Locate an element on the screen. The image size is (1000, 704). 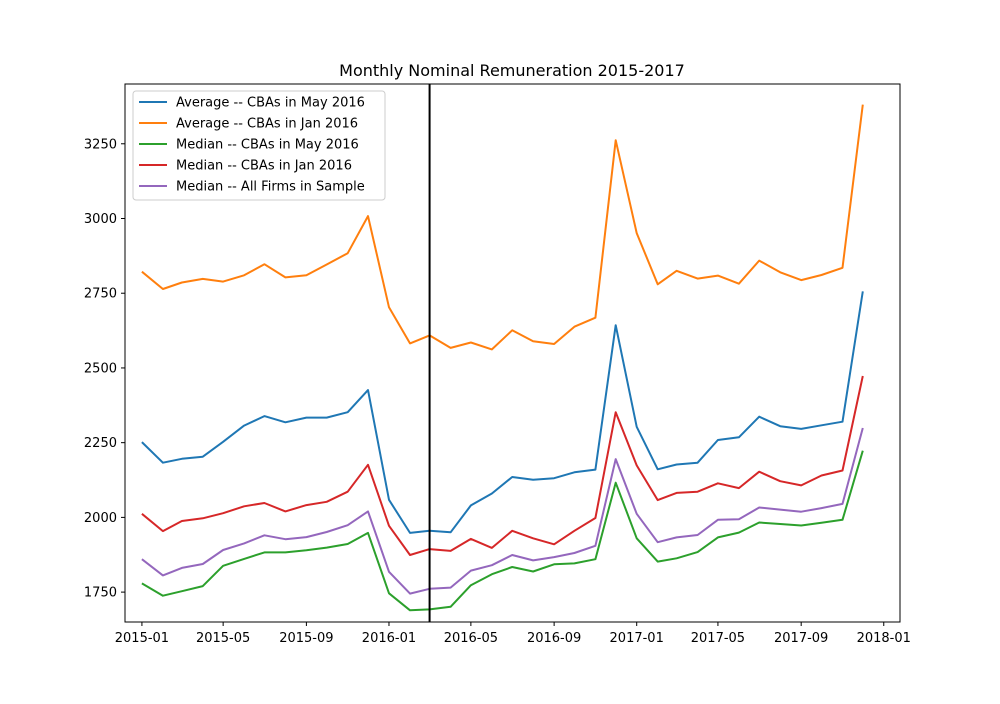
y-tick-label: 2250 is located at coordinates (100, 443).